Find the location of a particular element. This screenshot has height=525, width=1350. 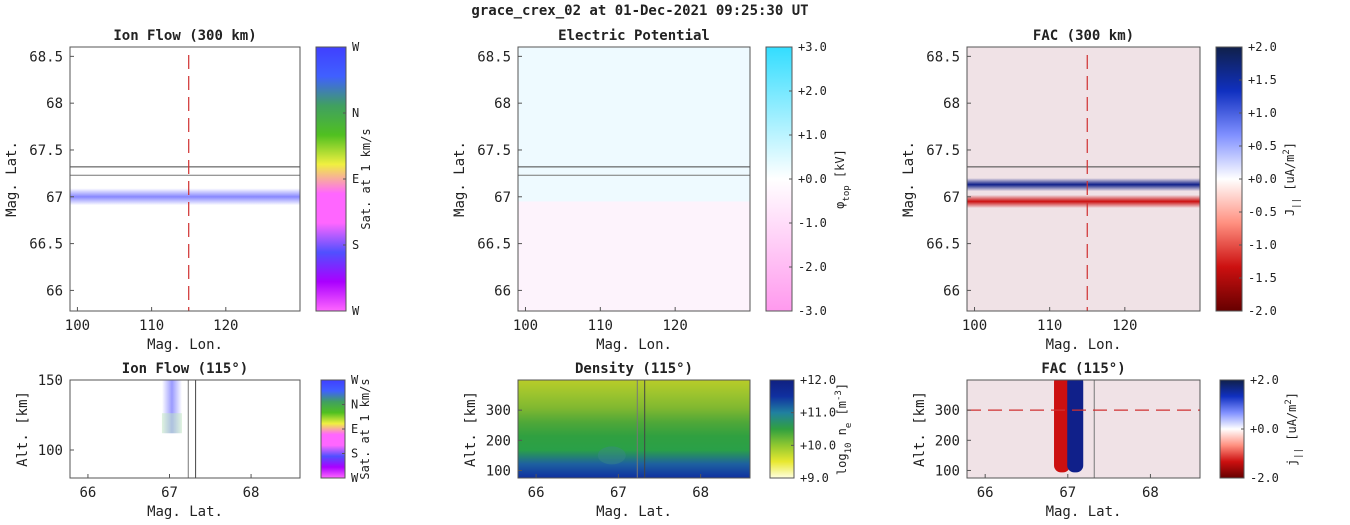

ion_flow_profile-plot-area is located at coordinates (179, 429).